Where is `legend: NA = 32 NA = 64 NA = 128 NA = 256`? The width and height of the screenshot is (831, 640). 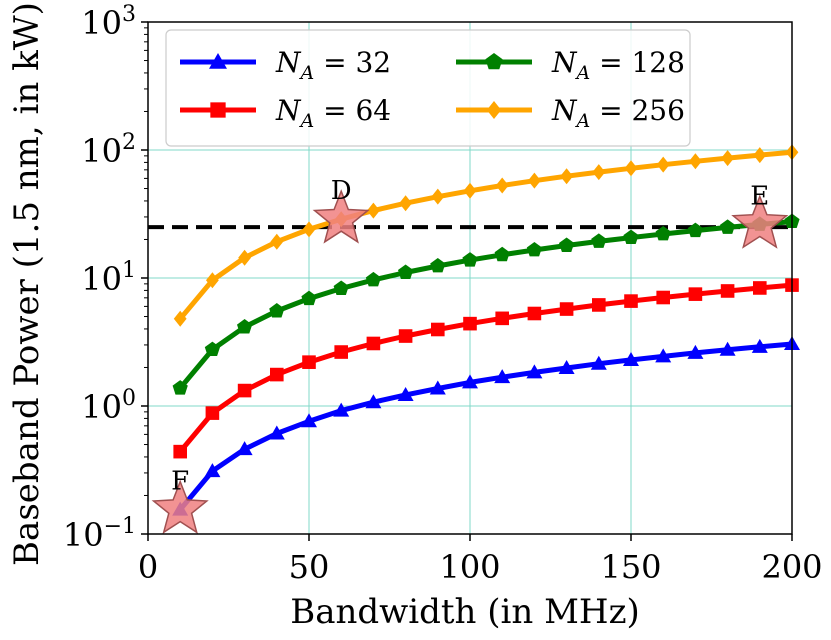 legend: NA = 32 NA = 64 NA = 128 NA = 256 is located at coordinates (428, 88).